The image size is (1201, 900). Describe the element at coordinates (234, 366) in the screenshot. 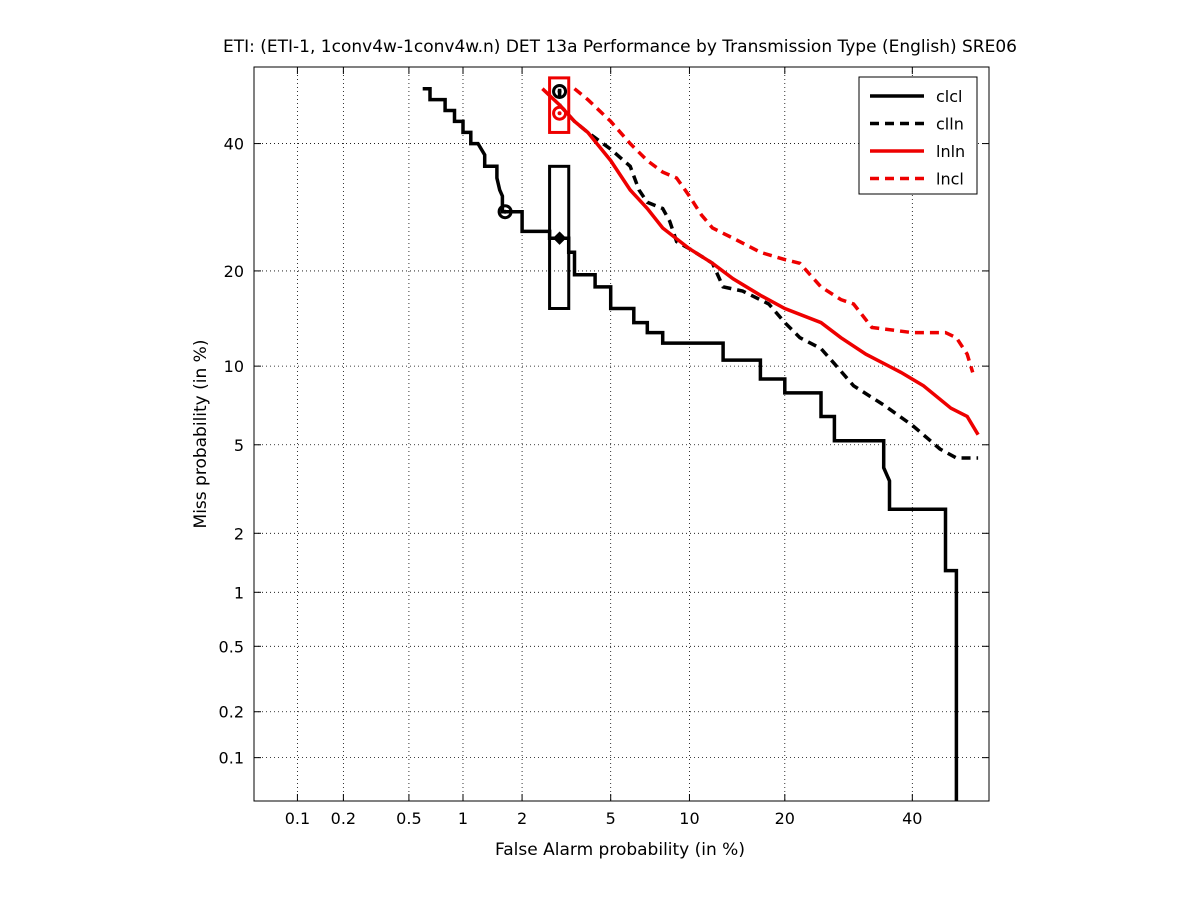

I see `y-tick-label: 10` at that location.